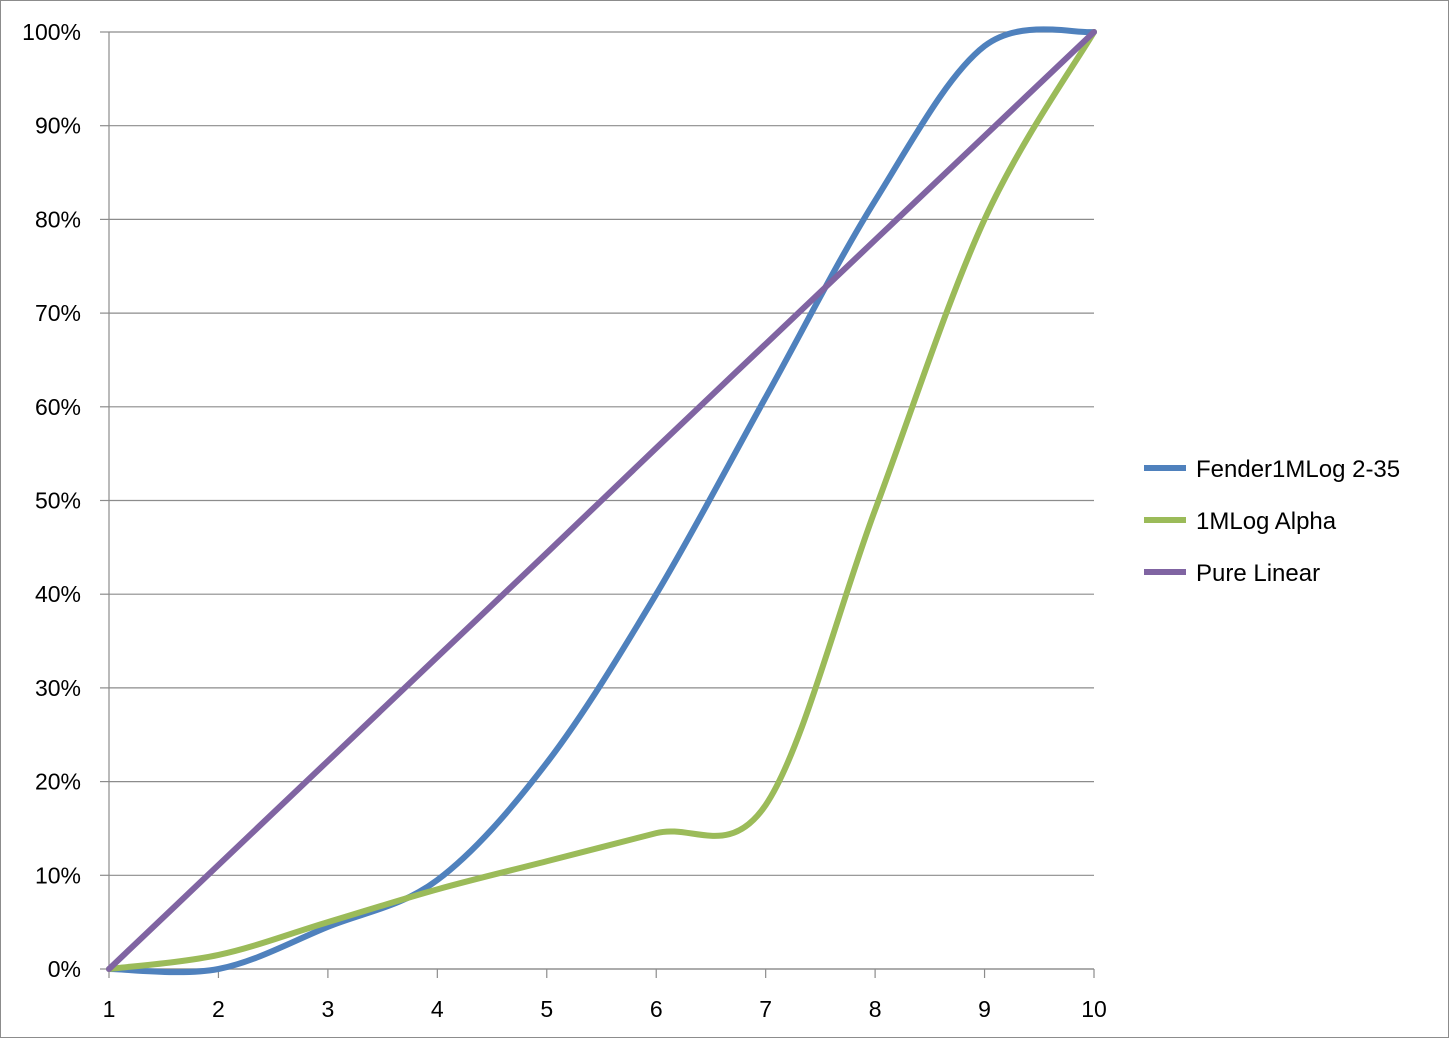 This screenshot has height=1038, width=1449. I want to click on y-tick-label: 80%, so click(58, 219).